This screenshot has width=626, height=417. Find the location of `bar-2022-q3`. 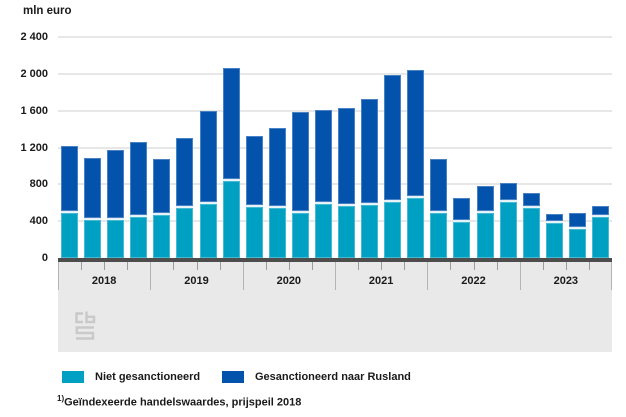

bar-2022-q3 is located at coordinates (485, 222).